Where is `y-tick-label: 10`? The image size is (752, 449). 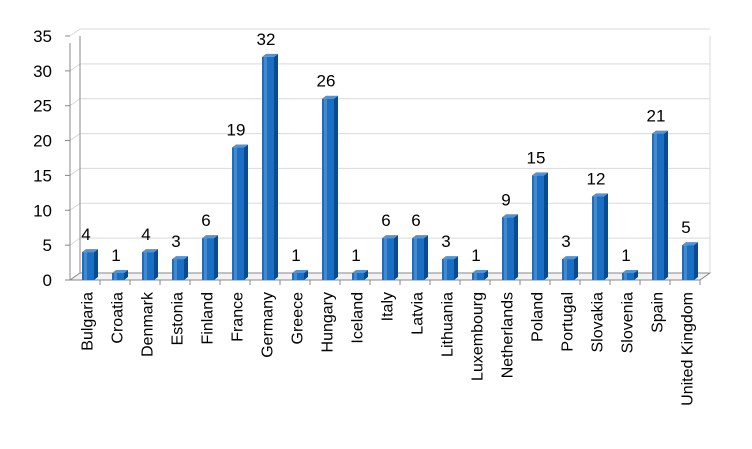 y-tick-label: 10 is located at coordinates (42, 210).